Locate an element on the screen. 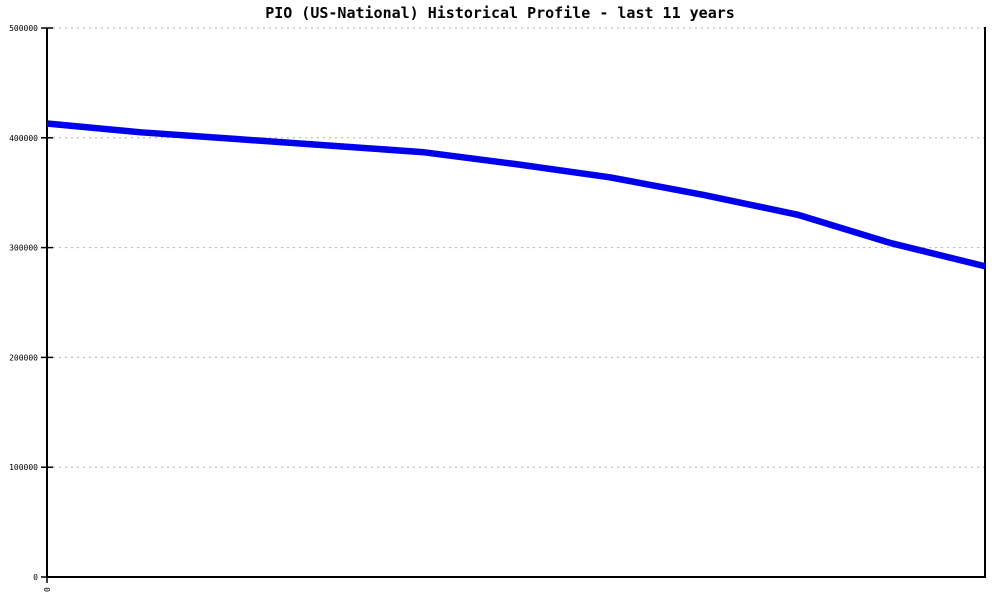 Image resolution: width=1000 pixels, height=600 pixels. y-tick-label: 300000 is located at coordinates (23, 248).